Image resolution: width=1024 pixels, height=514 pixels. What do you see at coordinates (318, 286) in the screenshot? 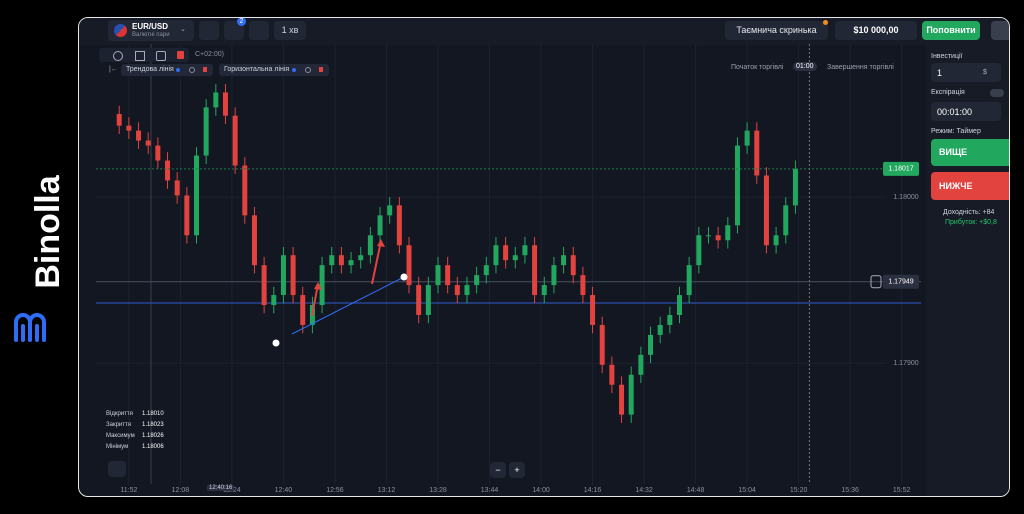
I see `arrow-head` at bounding box center [318, 286].